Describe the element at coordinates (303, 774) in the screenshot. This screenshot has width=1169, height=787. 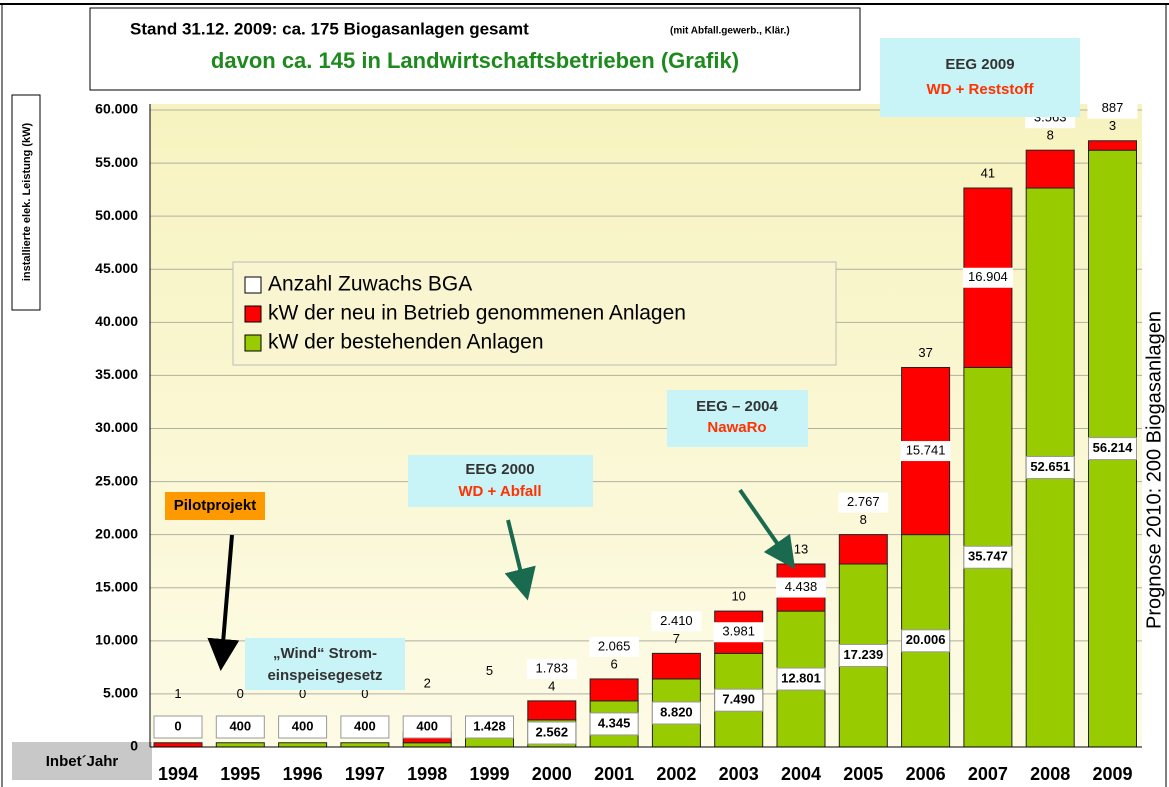
I see `x-tick-label: 1996` at that location.